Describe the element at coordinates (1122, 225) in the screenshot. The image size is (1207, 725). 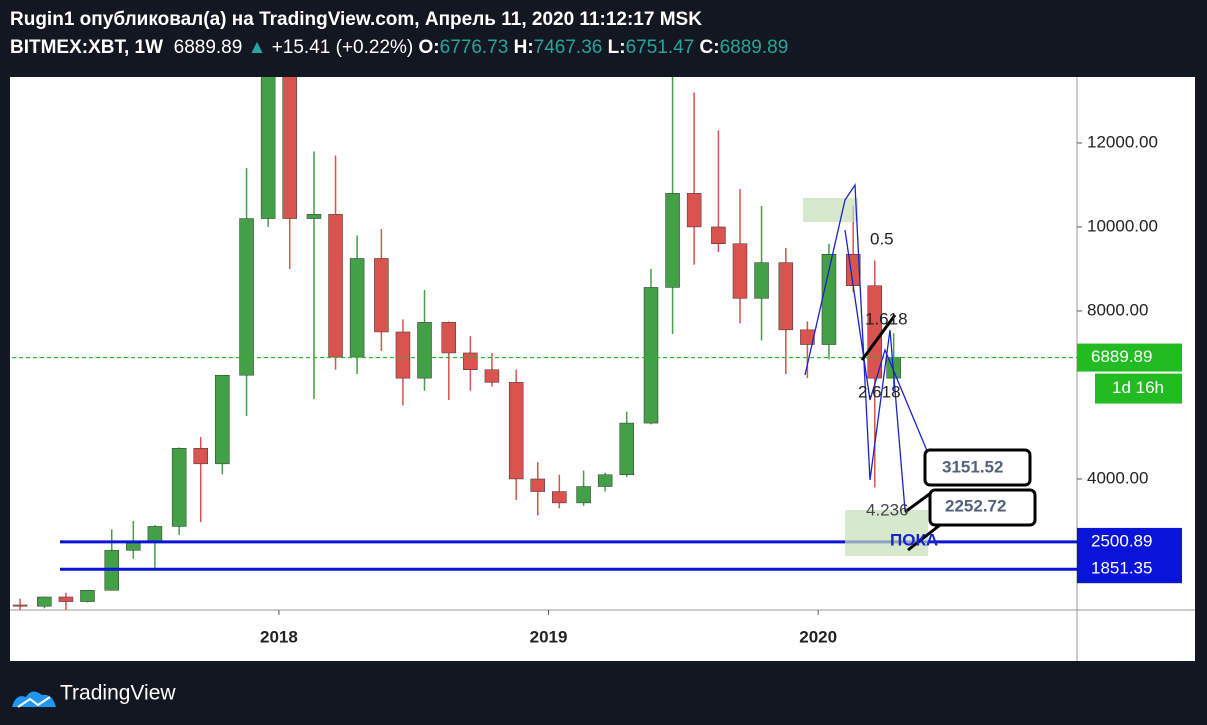
I see `y-tick-label: 10000.00` at that location.